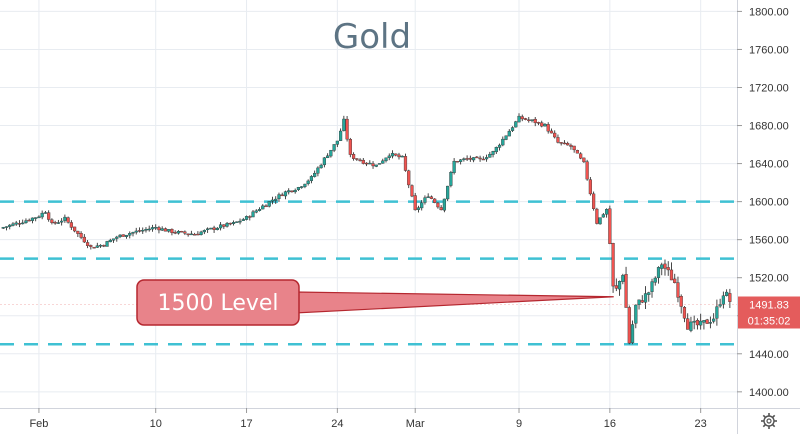  What do you see at coordinates (295, 302) in the screenshot?
I see `callout-seam` at bounding box center [295, 302].